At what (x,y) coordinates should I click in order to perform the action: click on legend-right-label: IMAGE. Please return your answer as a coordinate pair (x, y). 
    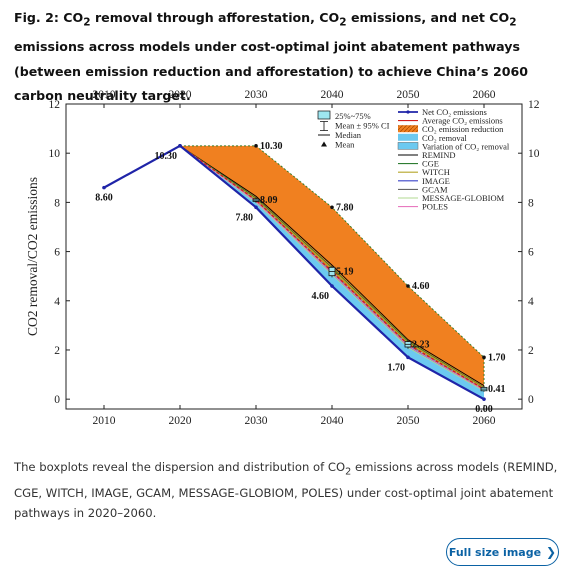
    Looking at the image, I should click on (436, 181).